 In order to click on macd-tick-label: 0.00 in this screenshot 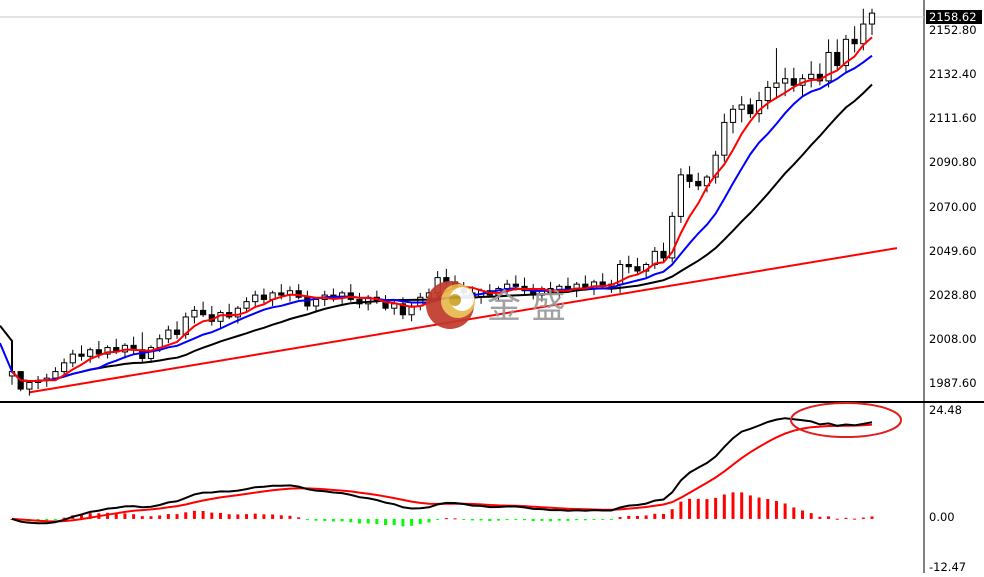, I will do `click(942, 517)`.